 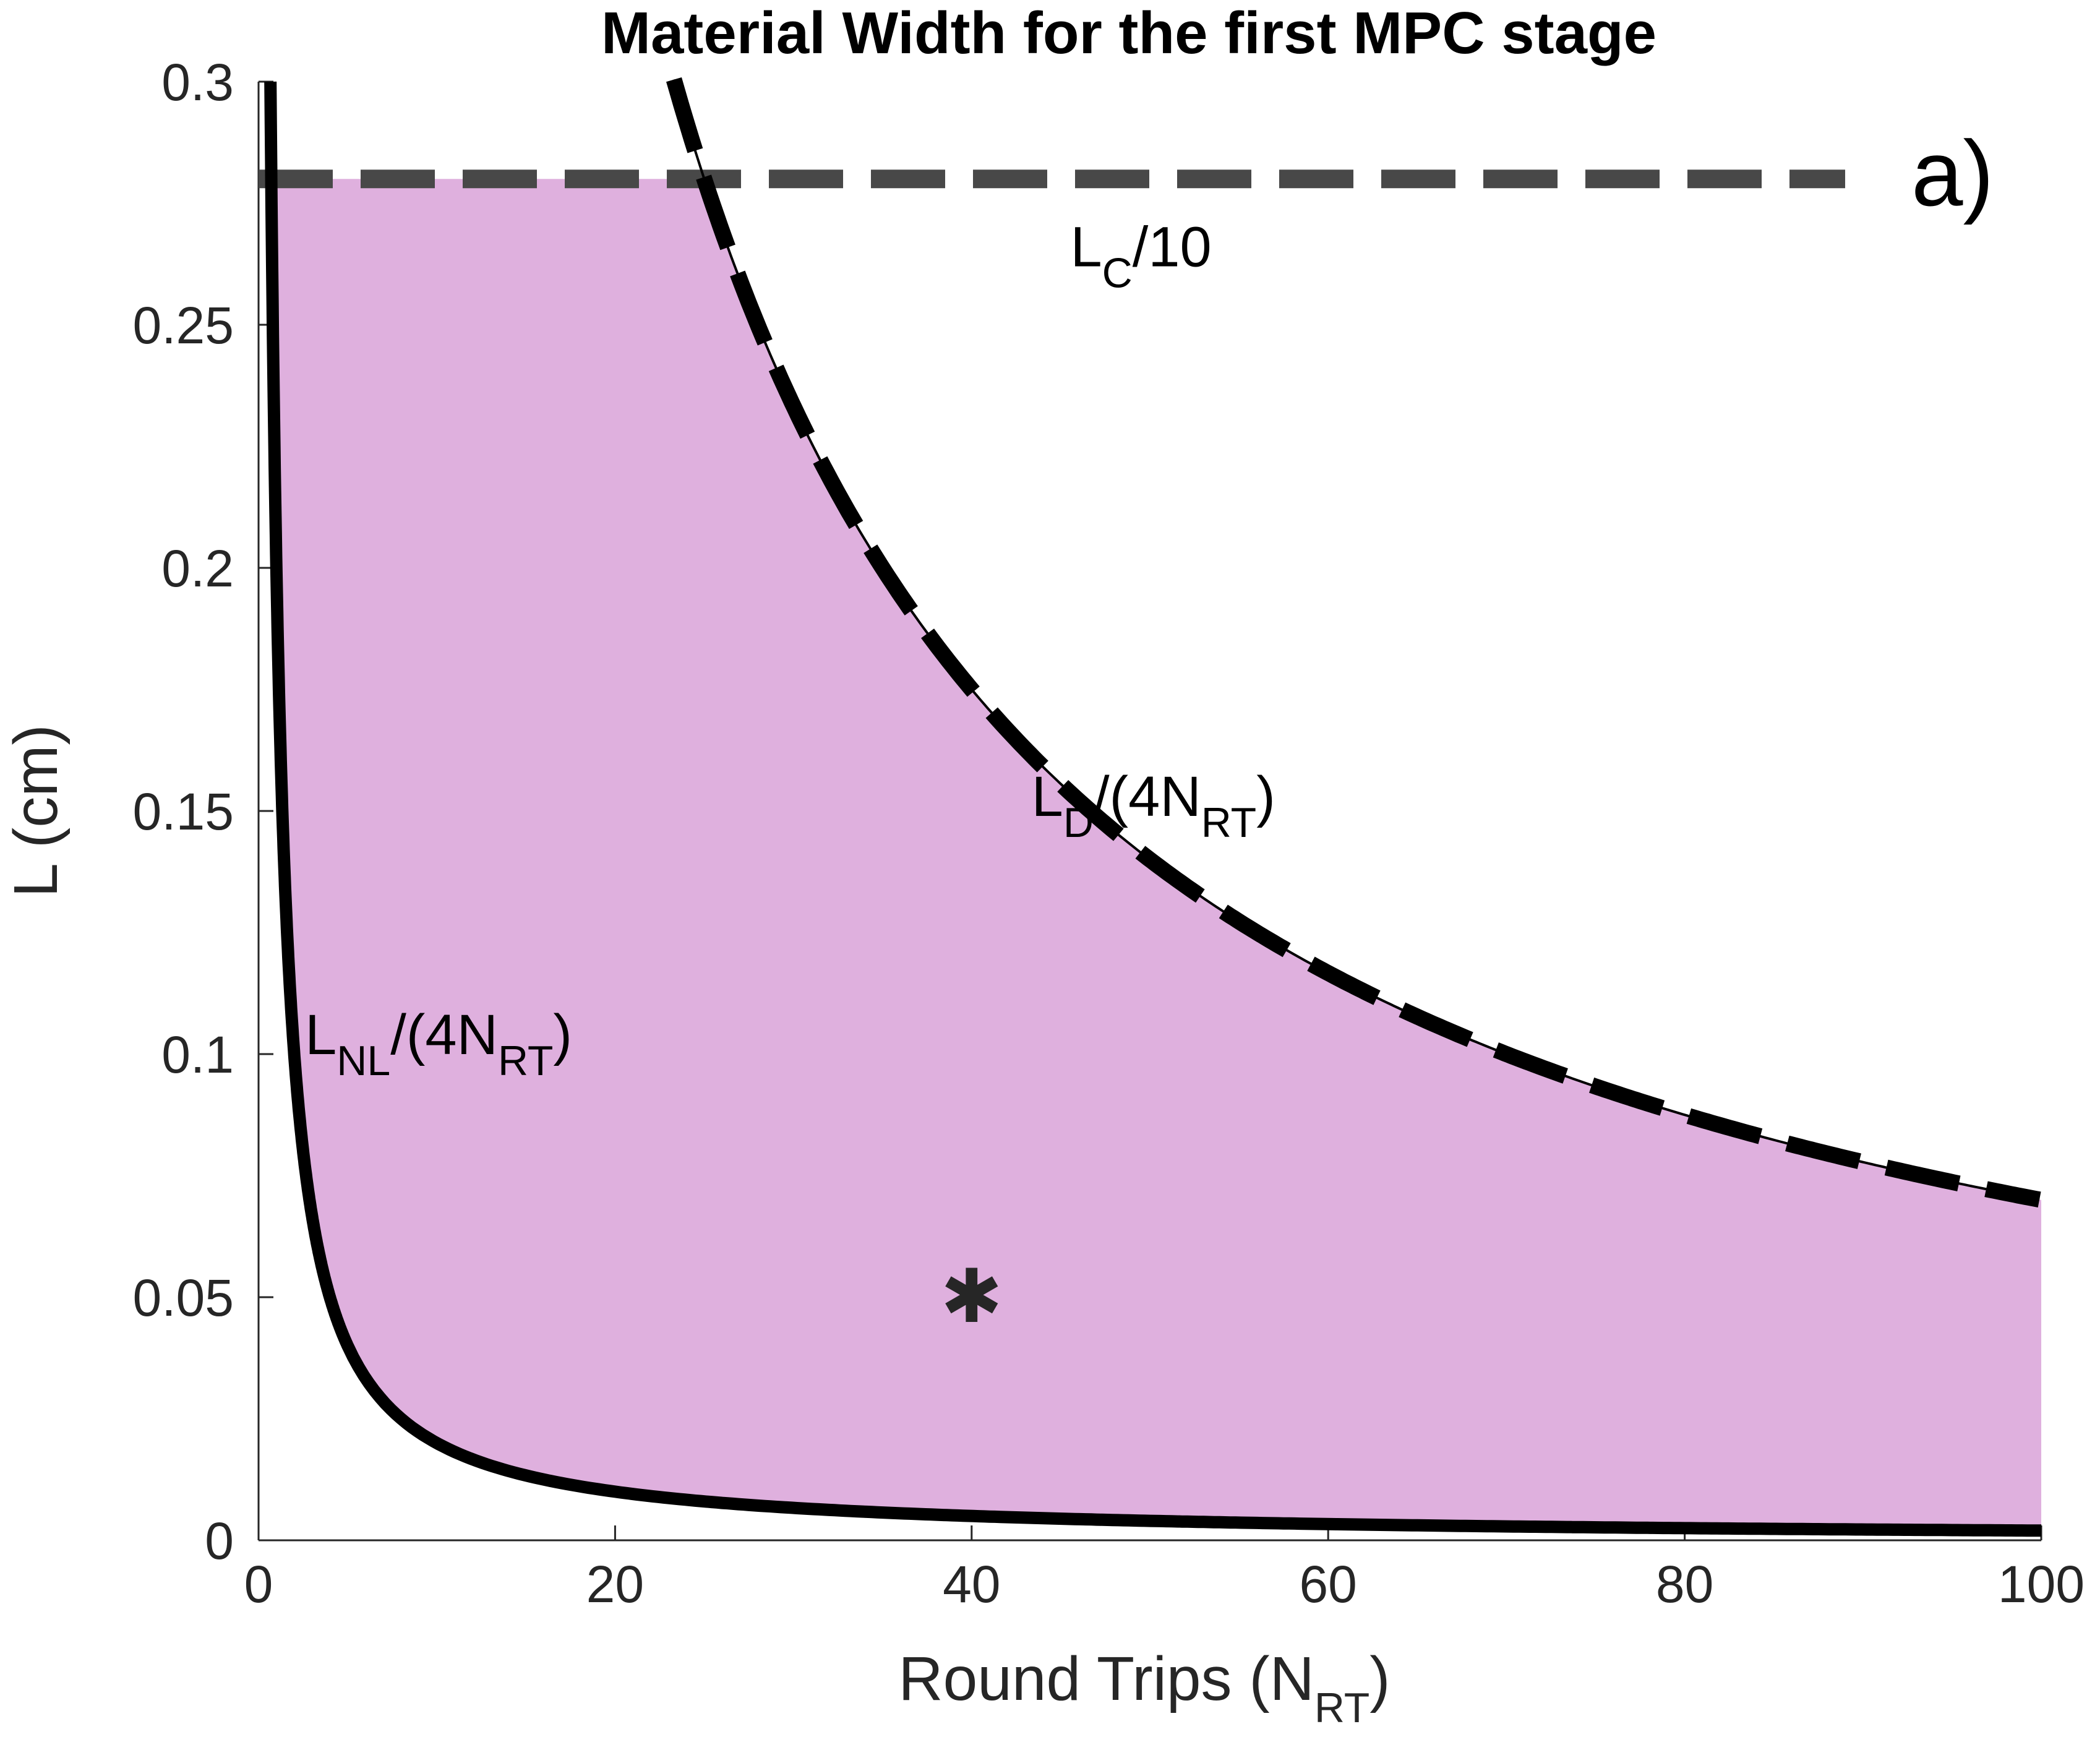 I want to click on chart-title: Material Width for the first MPC stage, so click(x=1128, y=33).